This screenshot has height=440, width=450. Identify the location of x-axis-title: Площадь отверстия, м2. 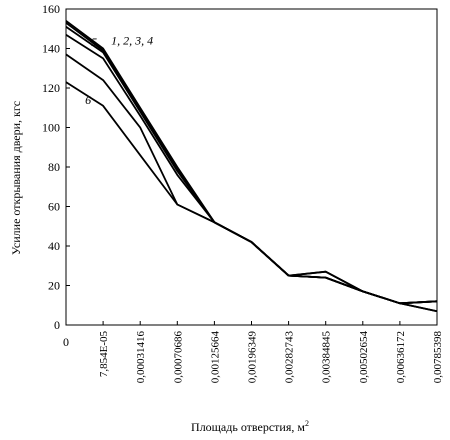
(250, 426).